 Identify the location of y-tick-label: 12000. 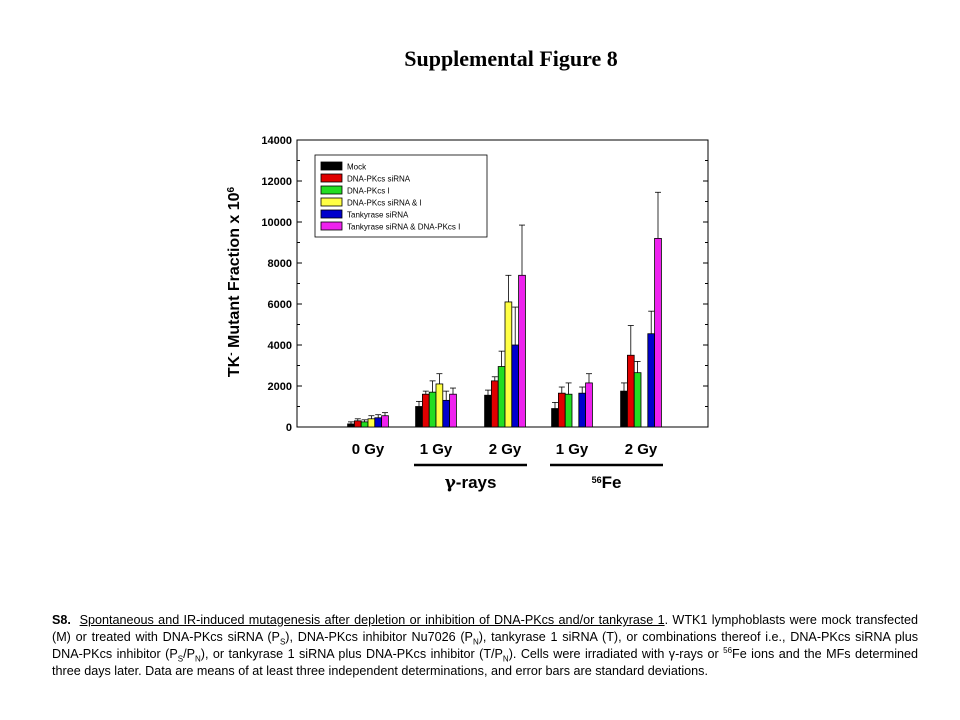
(276, 182).